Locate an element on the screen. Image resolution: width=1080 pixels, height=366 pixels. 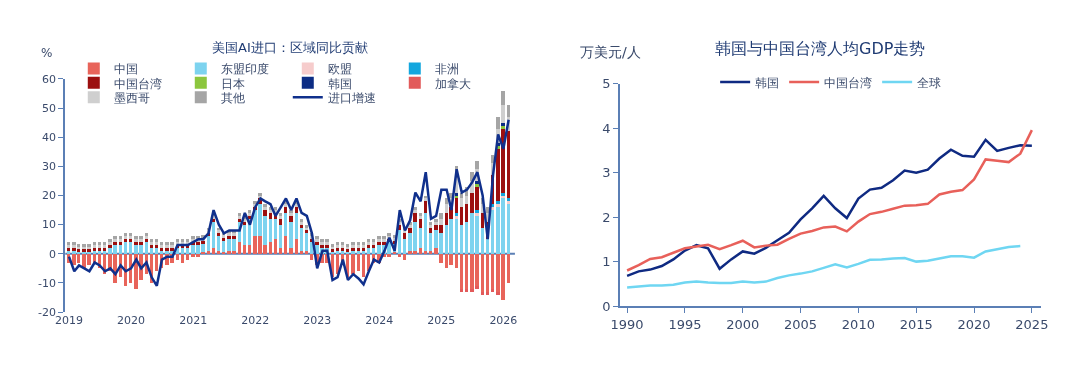
y-tick-label: 2 is located at coordinates (606, 217).